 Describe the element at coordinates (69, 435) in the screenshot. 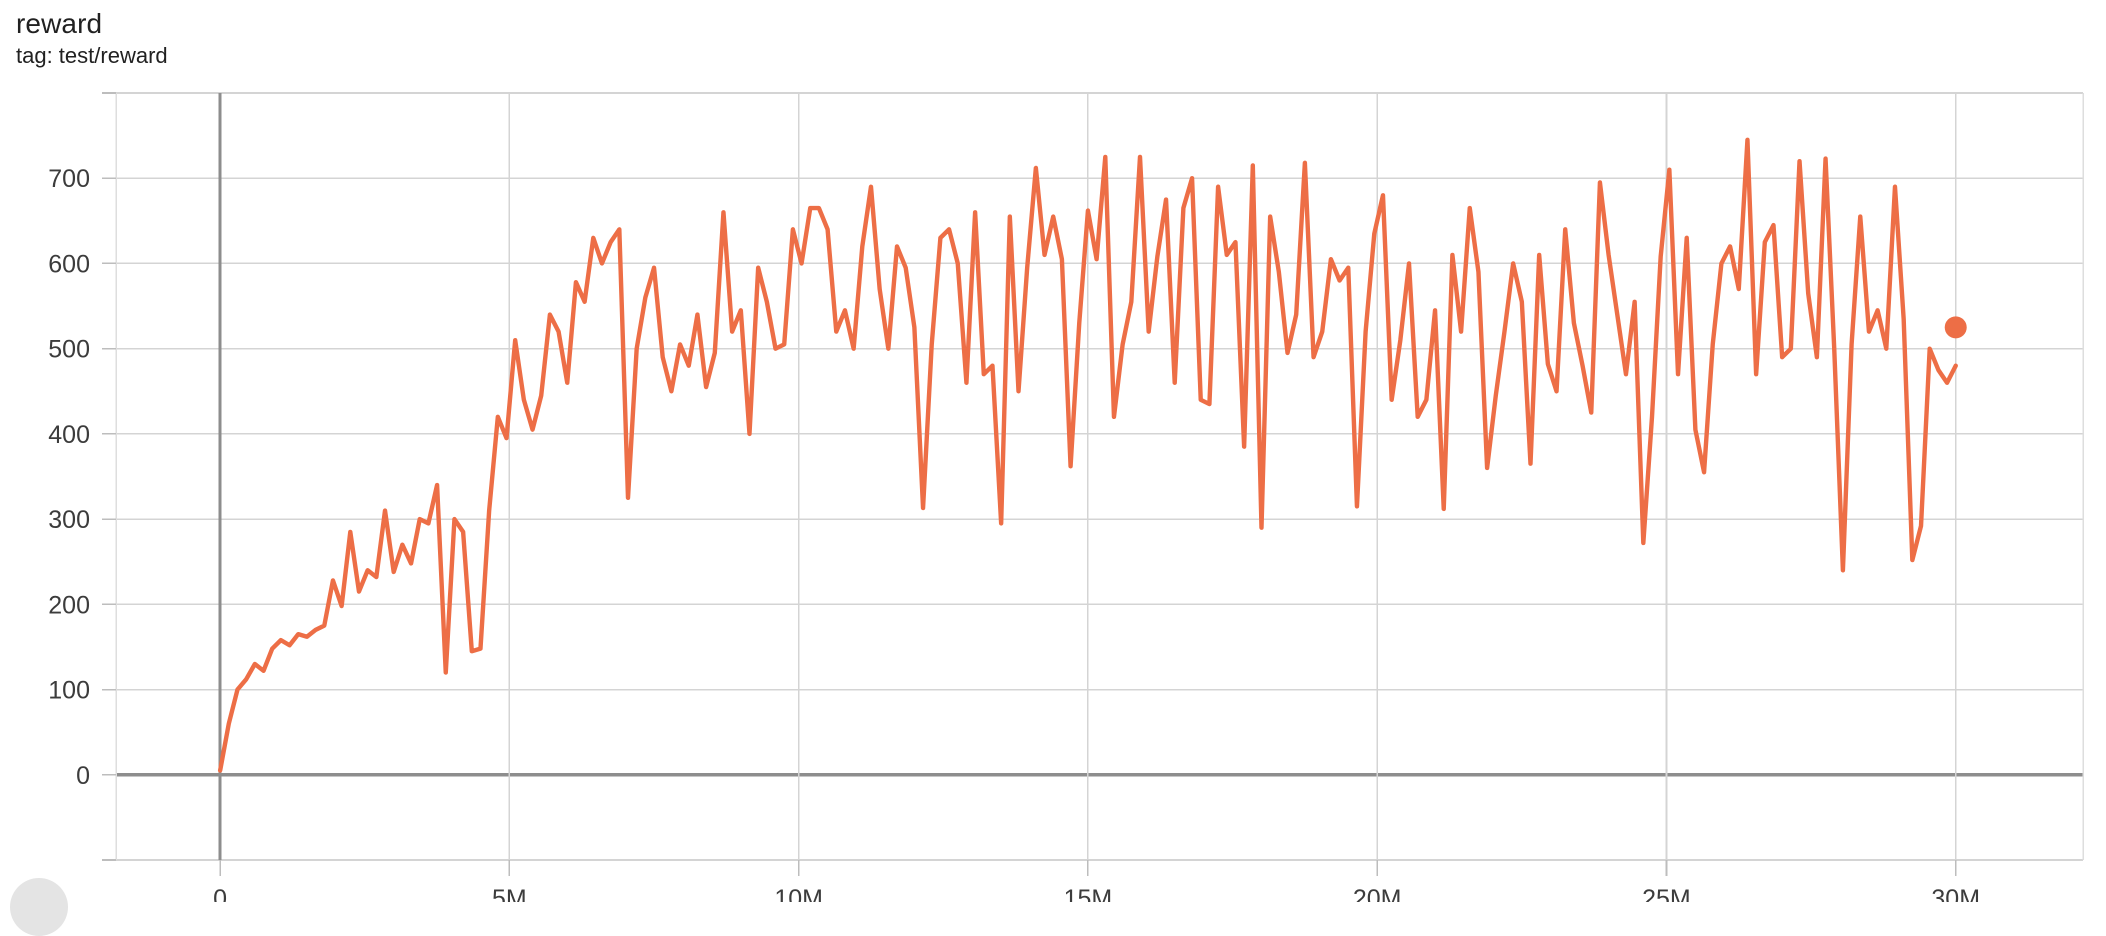

I see `y-axis-tick-label: 400` at that location.